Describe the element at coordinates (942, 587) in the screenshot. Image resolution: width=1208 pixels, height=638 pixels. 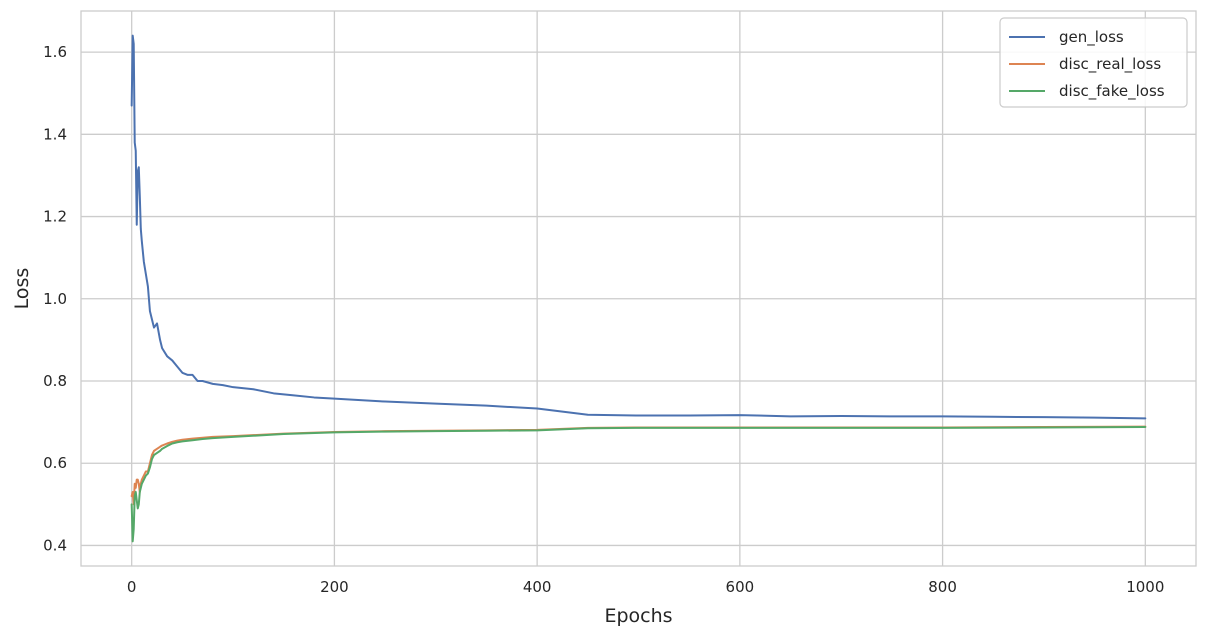
I see `x-tick-label: 800` at that location.